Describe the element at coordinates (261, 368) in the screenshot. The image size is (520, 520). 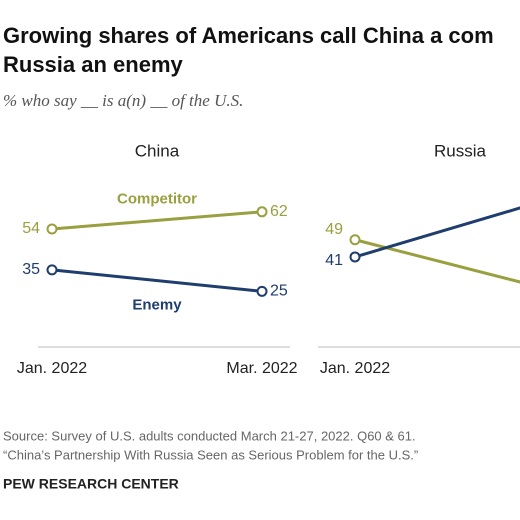
I see `x-tick-label: Mar. 2022` at that location.